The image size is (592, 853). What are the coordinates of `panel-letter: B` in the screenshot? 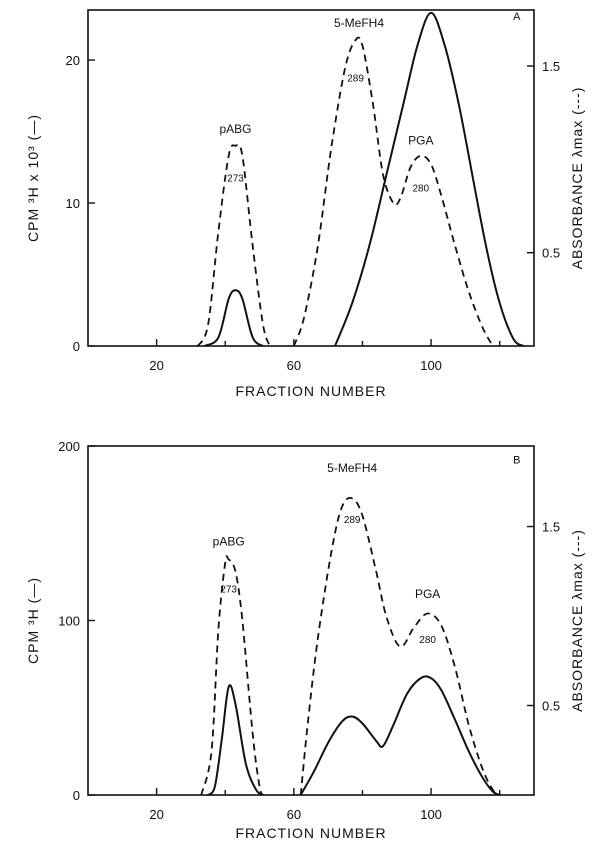 It's located at (516, 460).